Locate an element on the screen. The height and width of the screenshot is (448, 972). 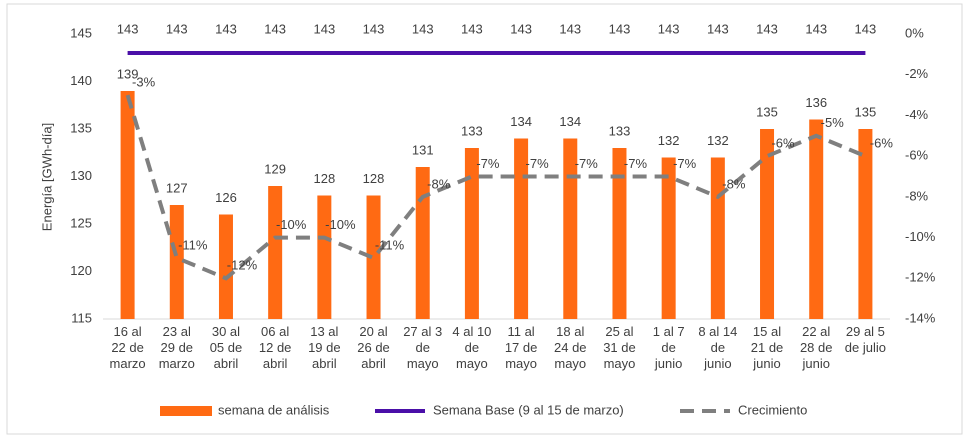
x-tick-label: 29 al 5 de julio is located at coordinates (865, 339).